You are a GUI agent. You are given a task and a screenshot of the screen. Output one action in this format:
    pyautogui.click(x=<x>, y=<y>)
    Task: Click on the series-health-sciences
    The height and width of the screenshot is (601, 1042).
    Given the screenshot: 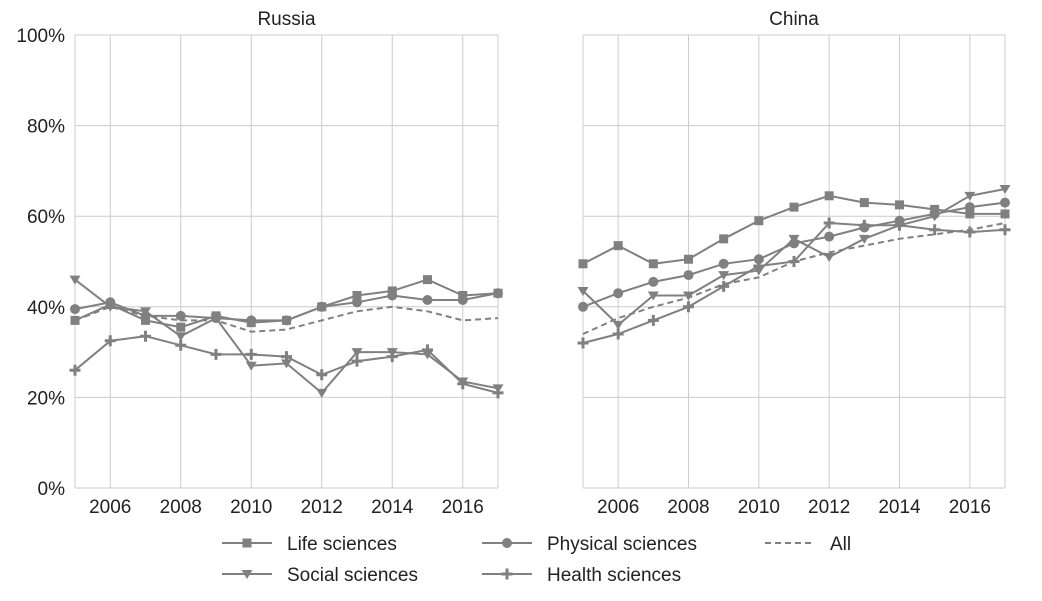 What is the action you would take?
    pyautogui.click(x=794, y=283)
    